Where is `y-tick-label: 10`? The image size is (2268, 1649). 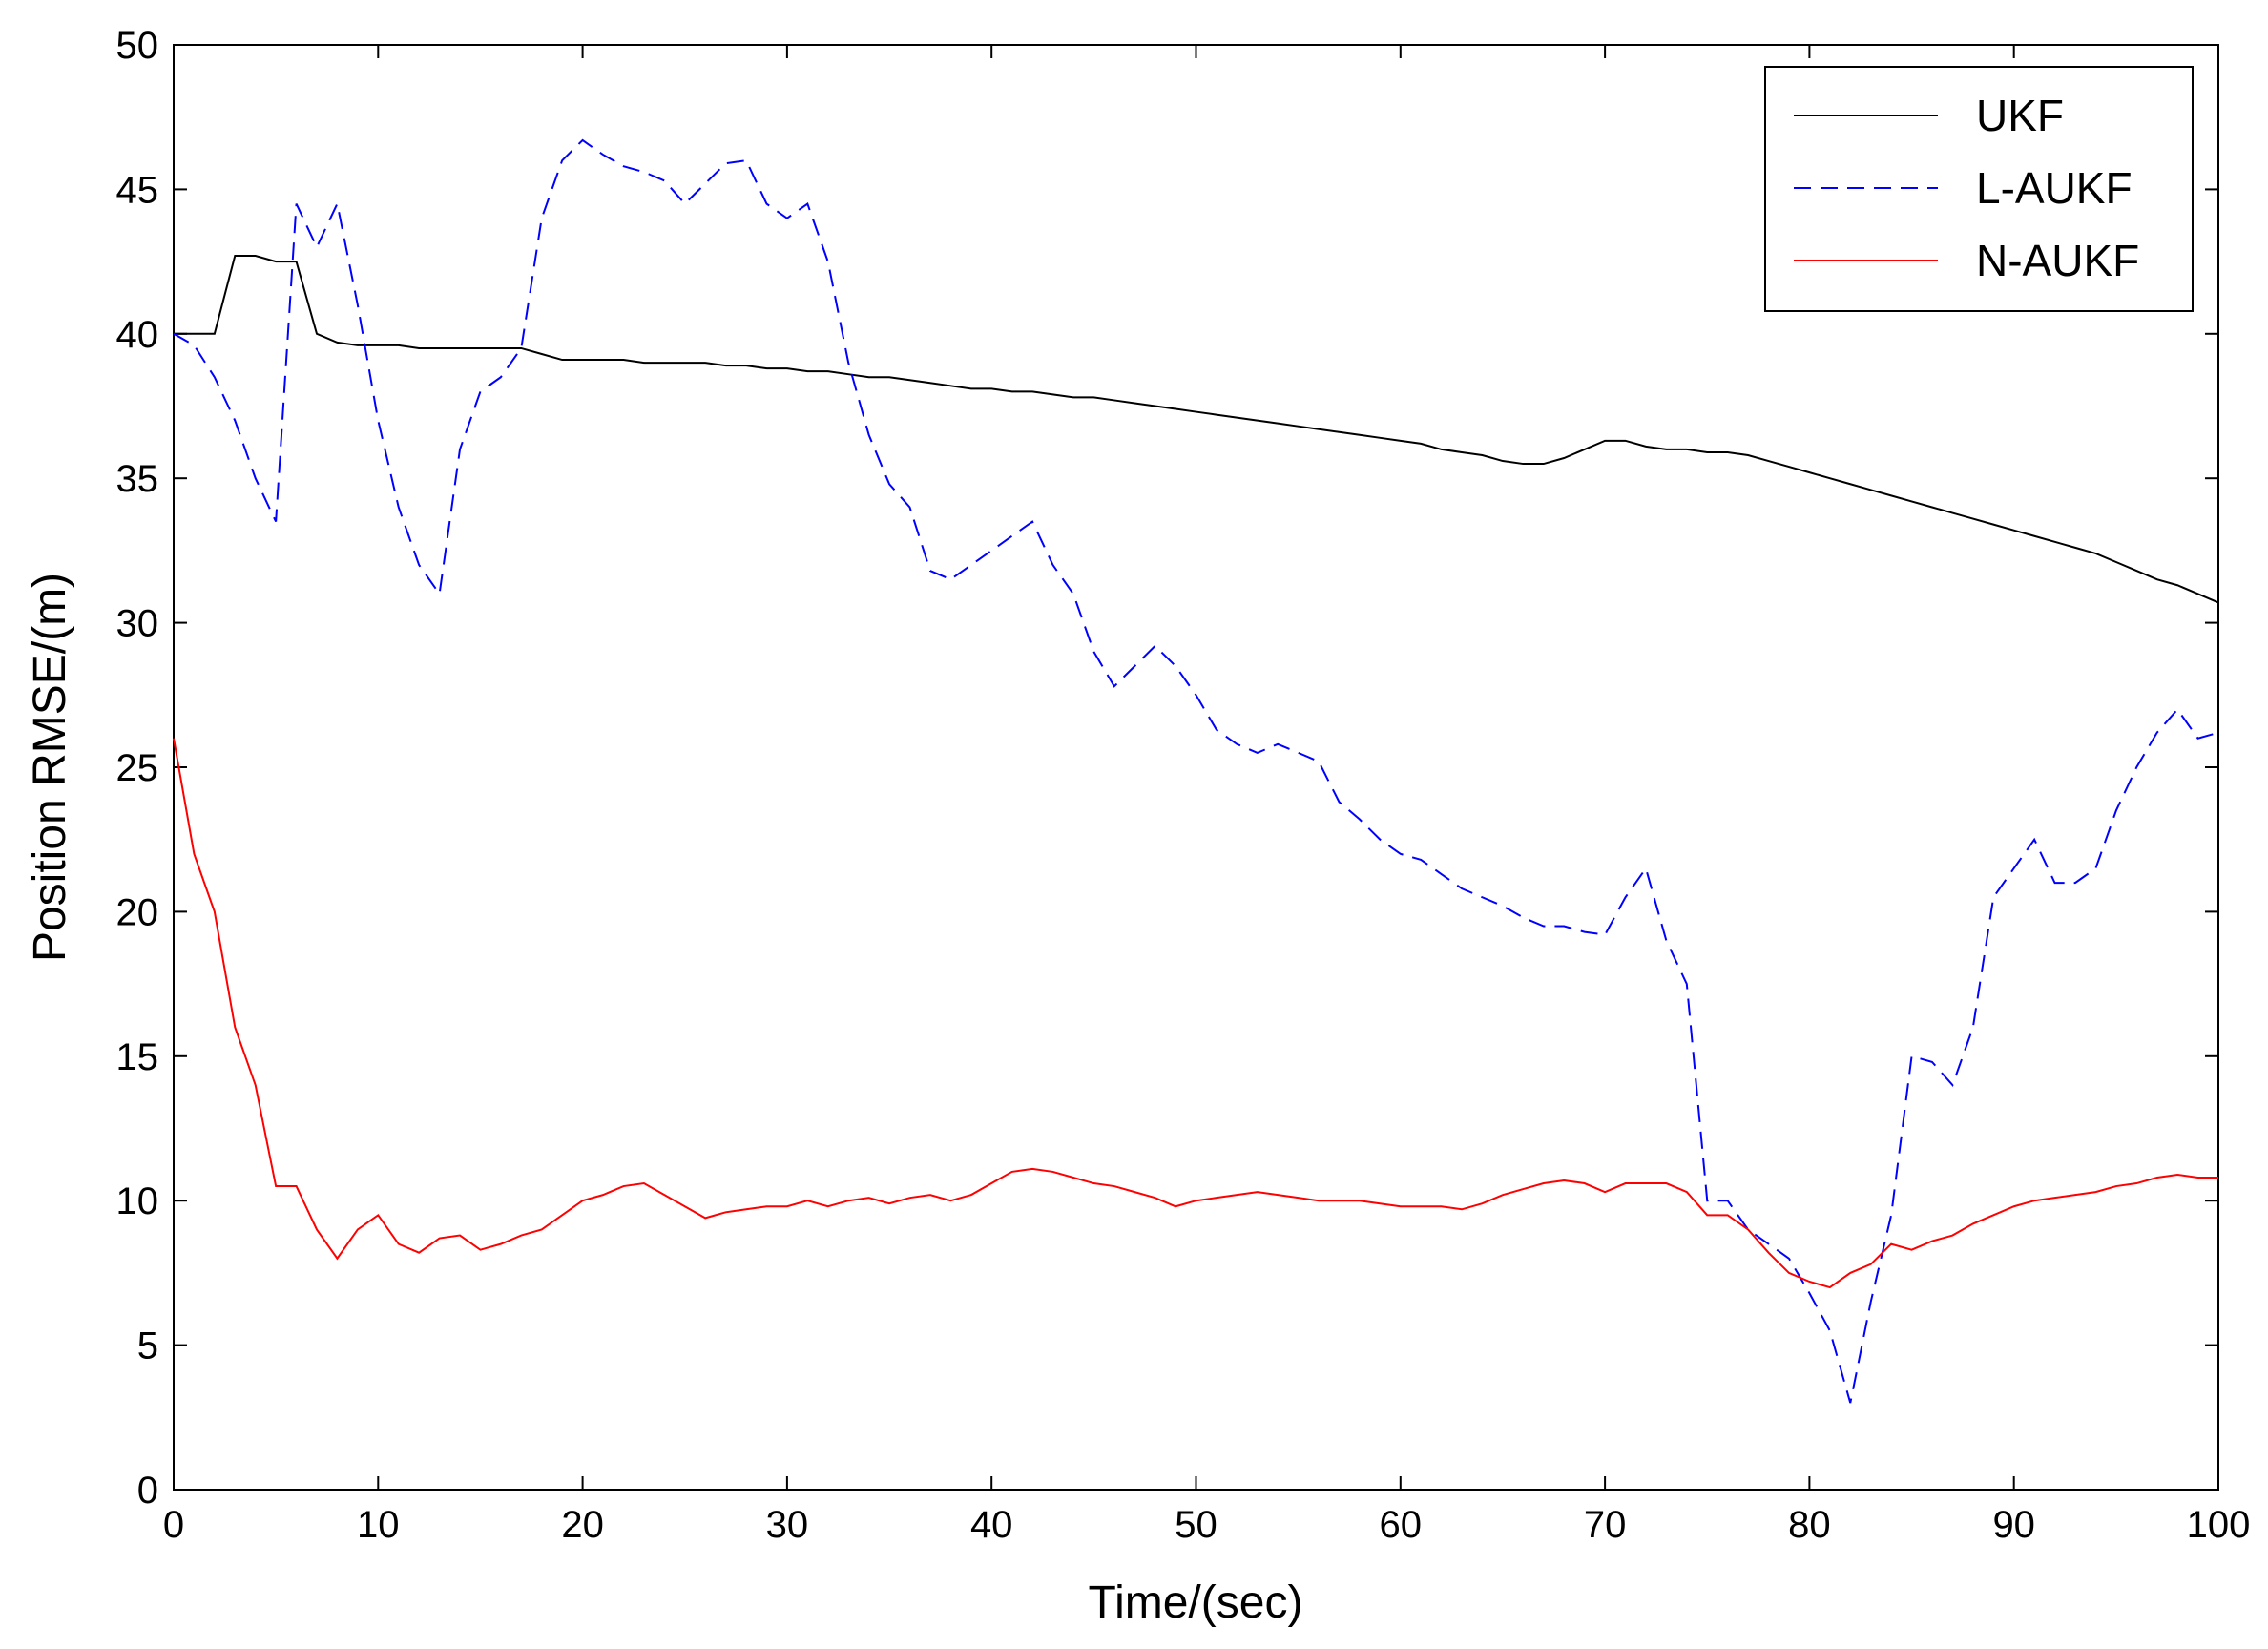
y-tick-label: 10 is located at coordinates (137, 1201).